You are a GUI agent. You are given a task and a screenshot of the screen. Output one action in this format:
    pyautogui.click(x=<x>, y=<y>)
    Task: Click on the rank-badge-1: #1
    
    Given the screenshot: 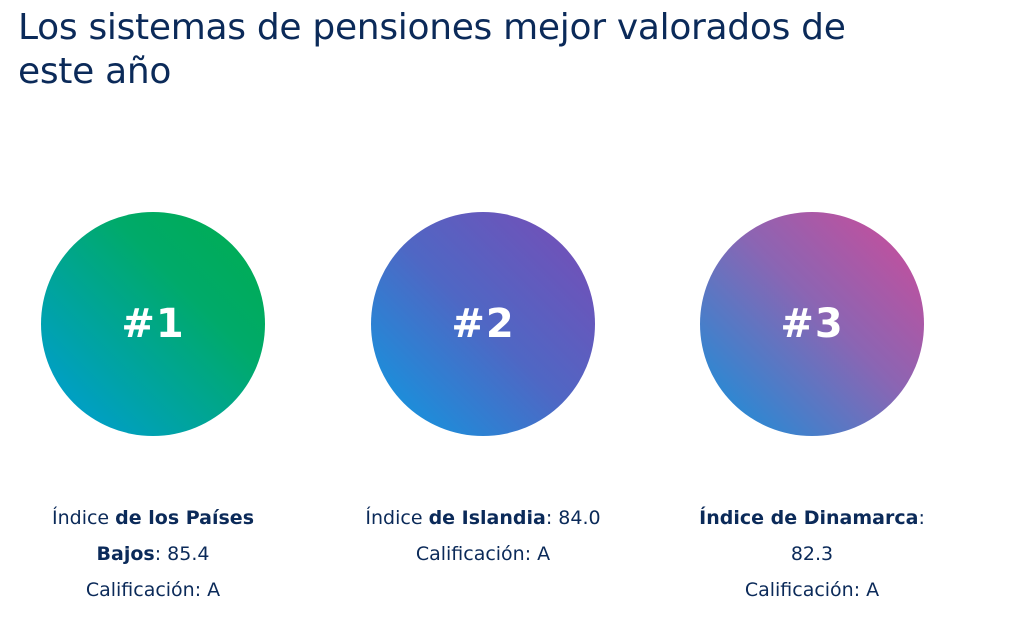 What is the action you would take?
    pyautogui.click(x=153, y=324)
    